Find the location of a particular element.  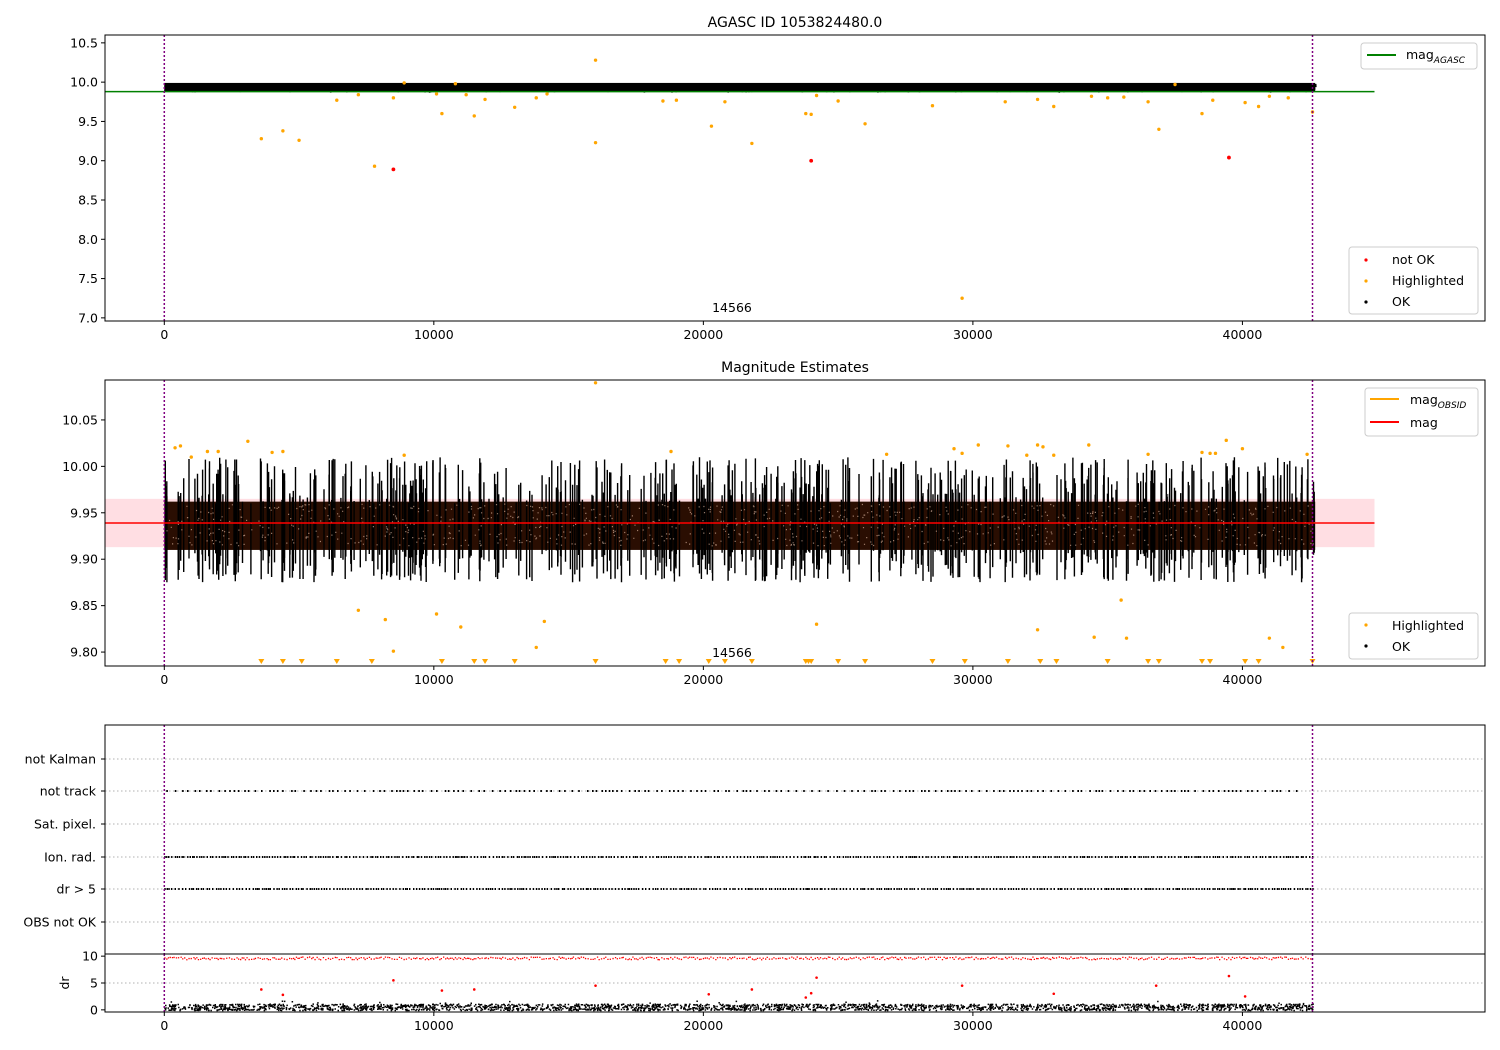

magnitude-panel-title: Magnitude Estimates is located at coordinates (795, 368).